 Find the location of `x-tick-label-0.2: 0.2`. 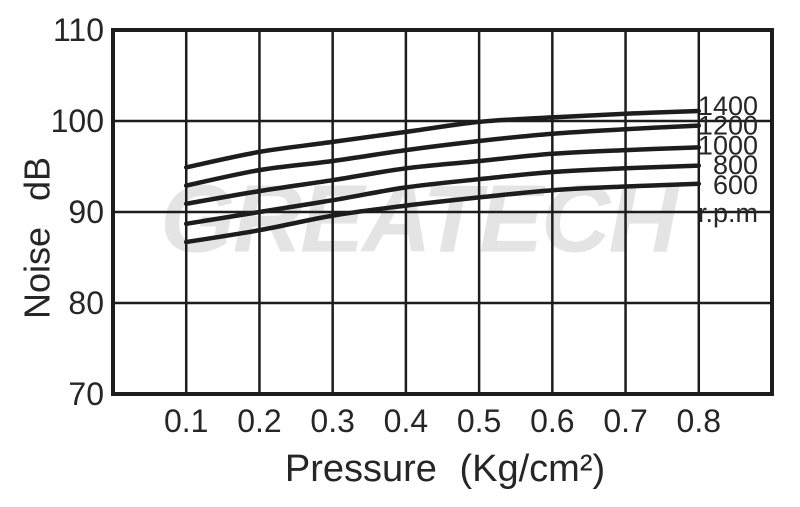

x-tick-label-0.2: 0.2 is located at coordinates (259, 421).